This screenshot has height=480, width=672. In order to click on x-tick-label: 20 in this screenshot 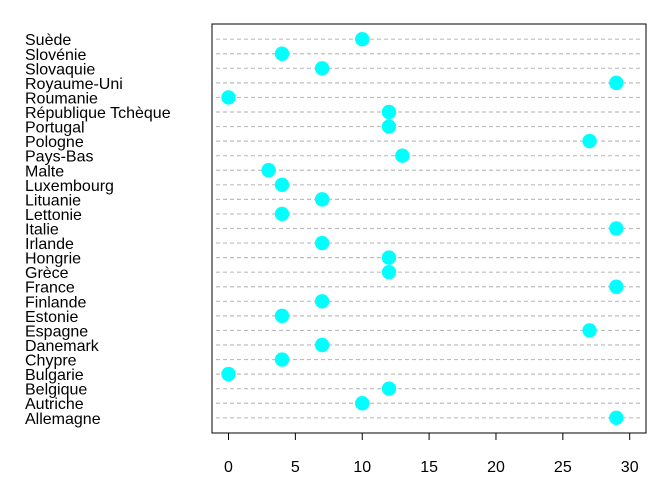, I will do `click(496, 467)`.